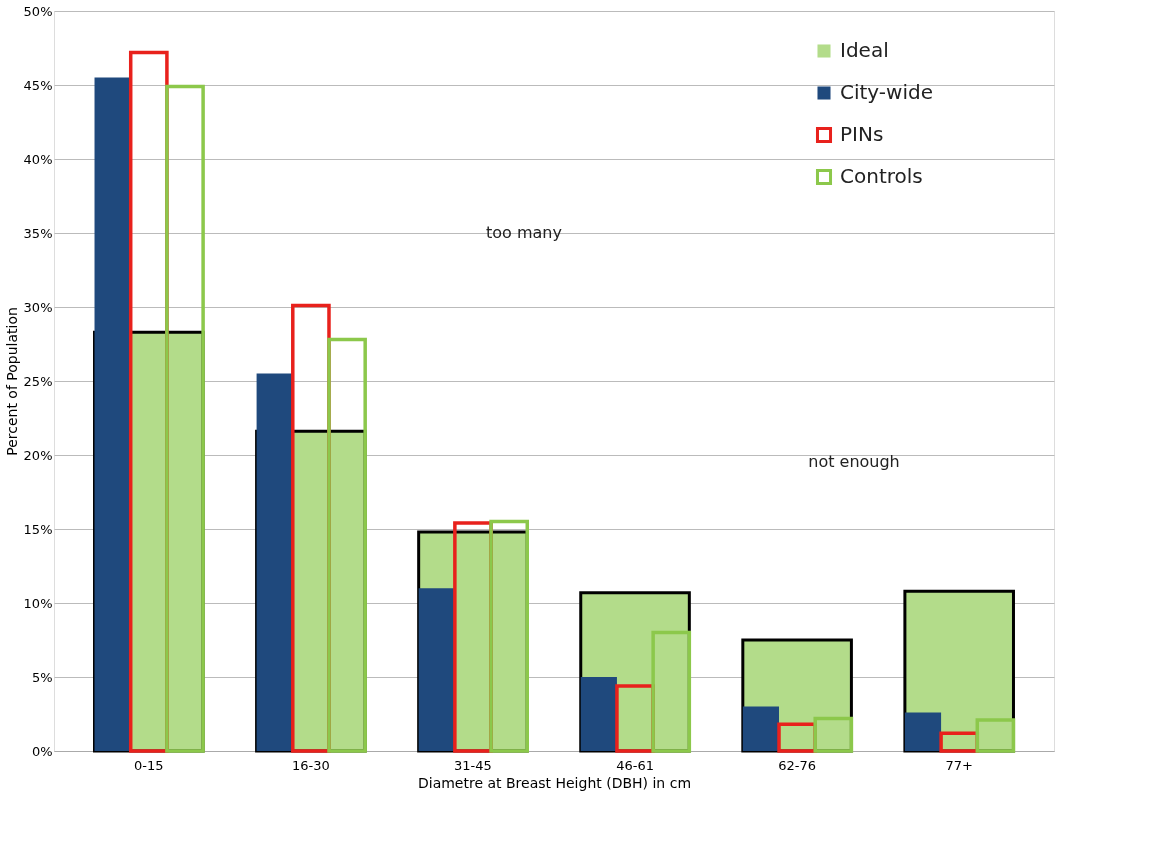 The height and width of the screenshot is (861, 1154). What do you see at coordinates (42, 751) in the screenshot?
I see `y-tick-label: 0%` at bounding box center [42, 751].